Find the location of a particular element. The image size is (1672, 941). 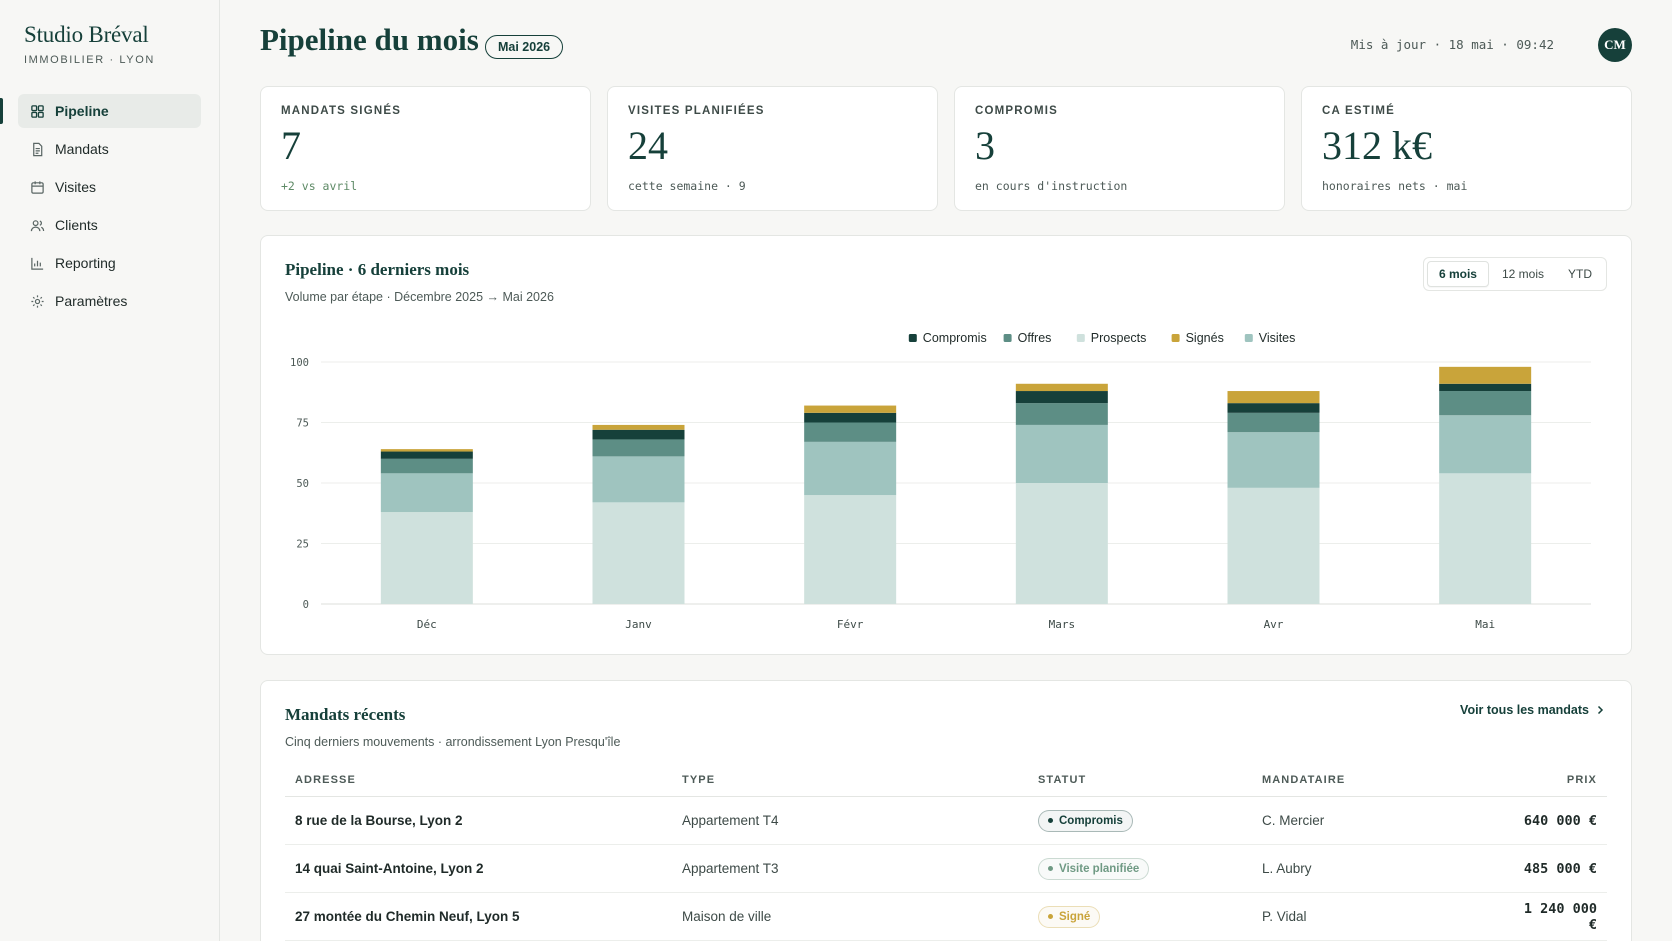

kpi-card-visites: VISITES PLANIFIÉES 24 cette semaine · 9 is located at coordinates (772, 148).